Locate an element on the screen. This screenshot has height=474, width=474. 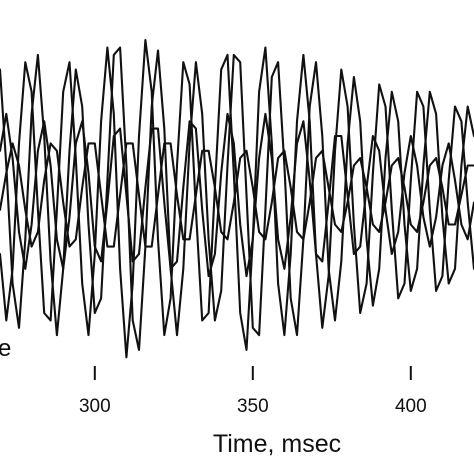
x-axis-ticks: 300 350 400 is located at coordinates (253, 391).